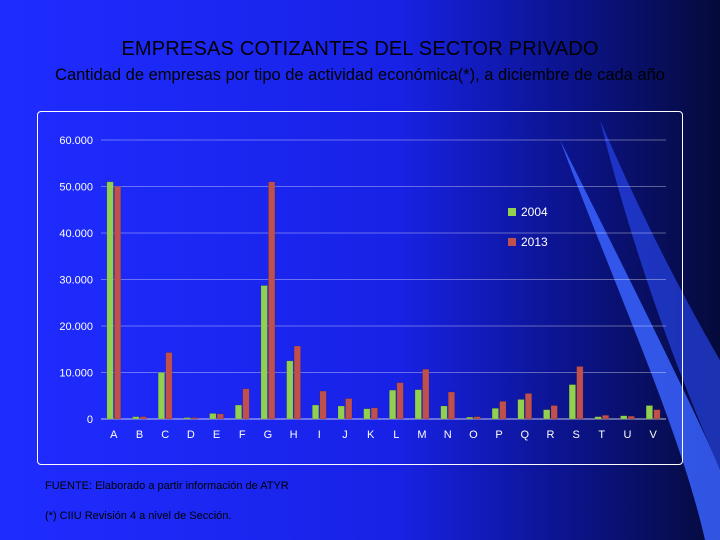  Describe the element at coordinates (367, 414) in the screenshot. I see `bar-2004-K` at that location.